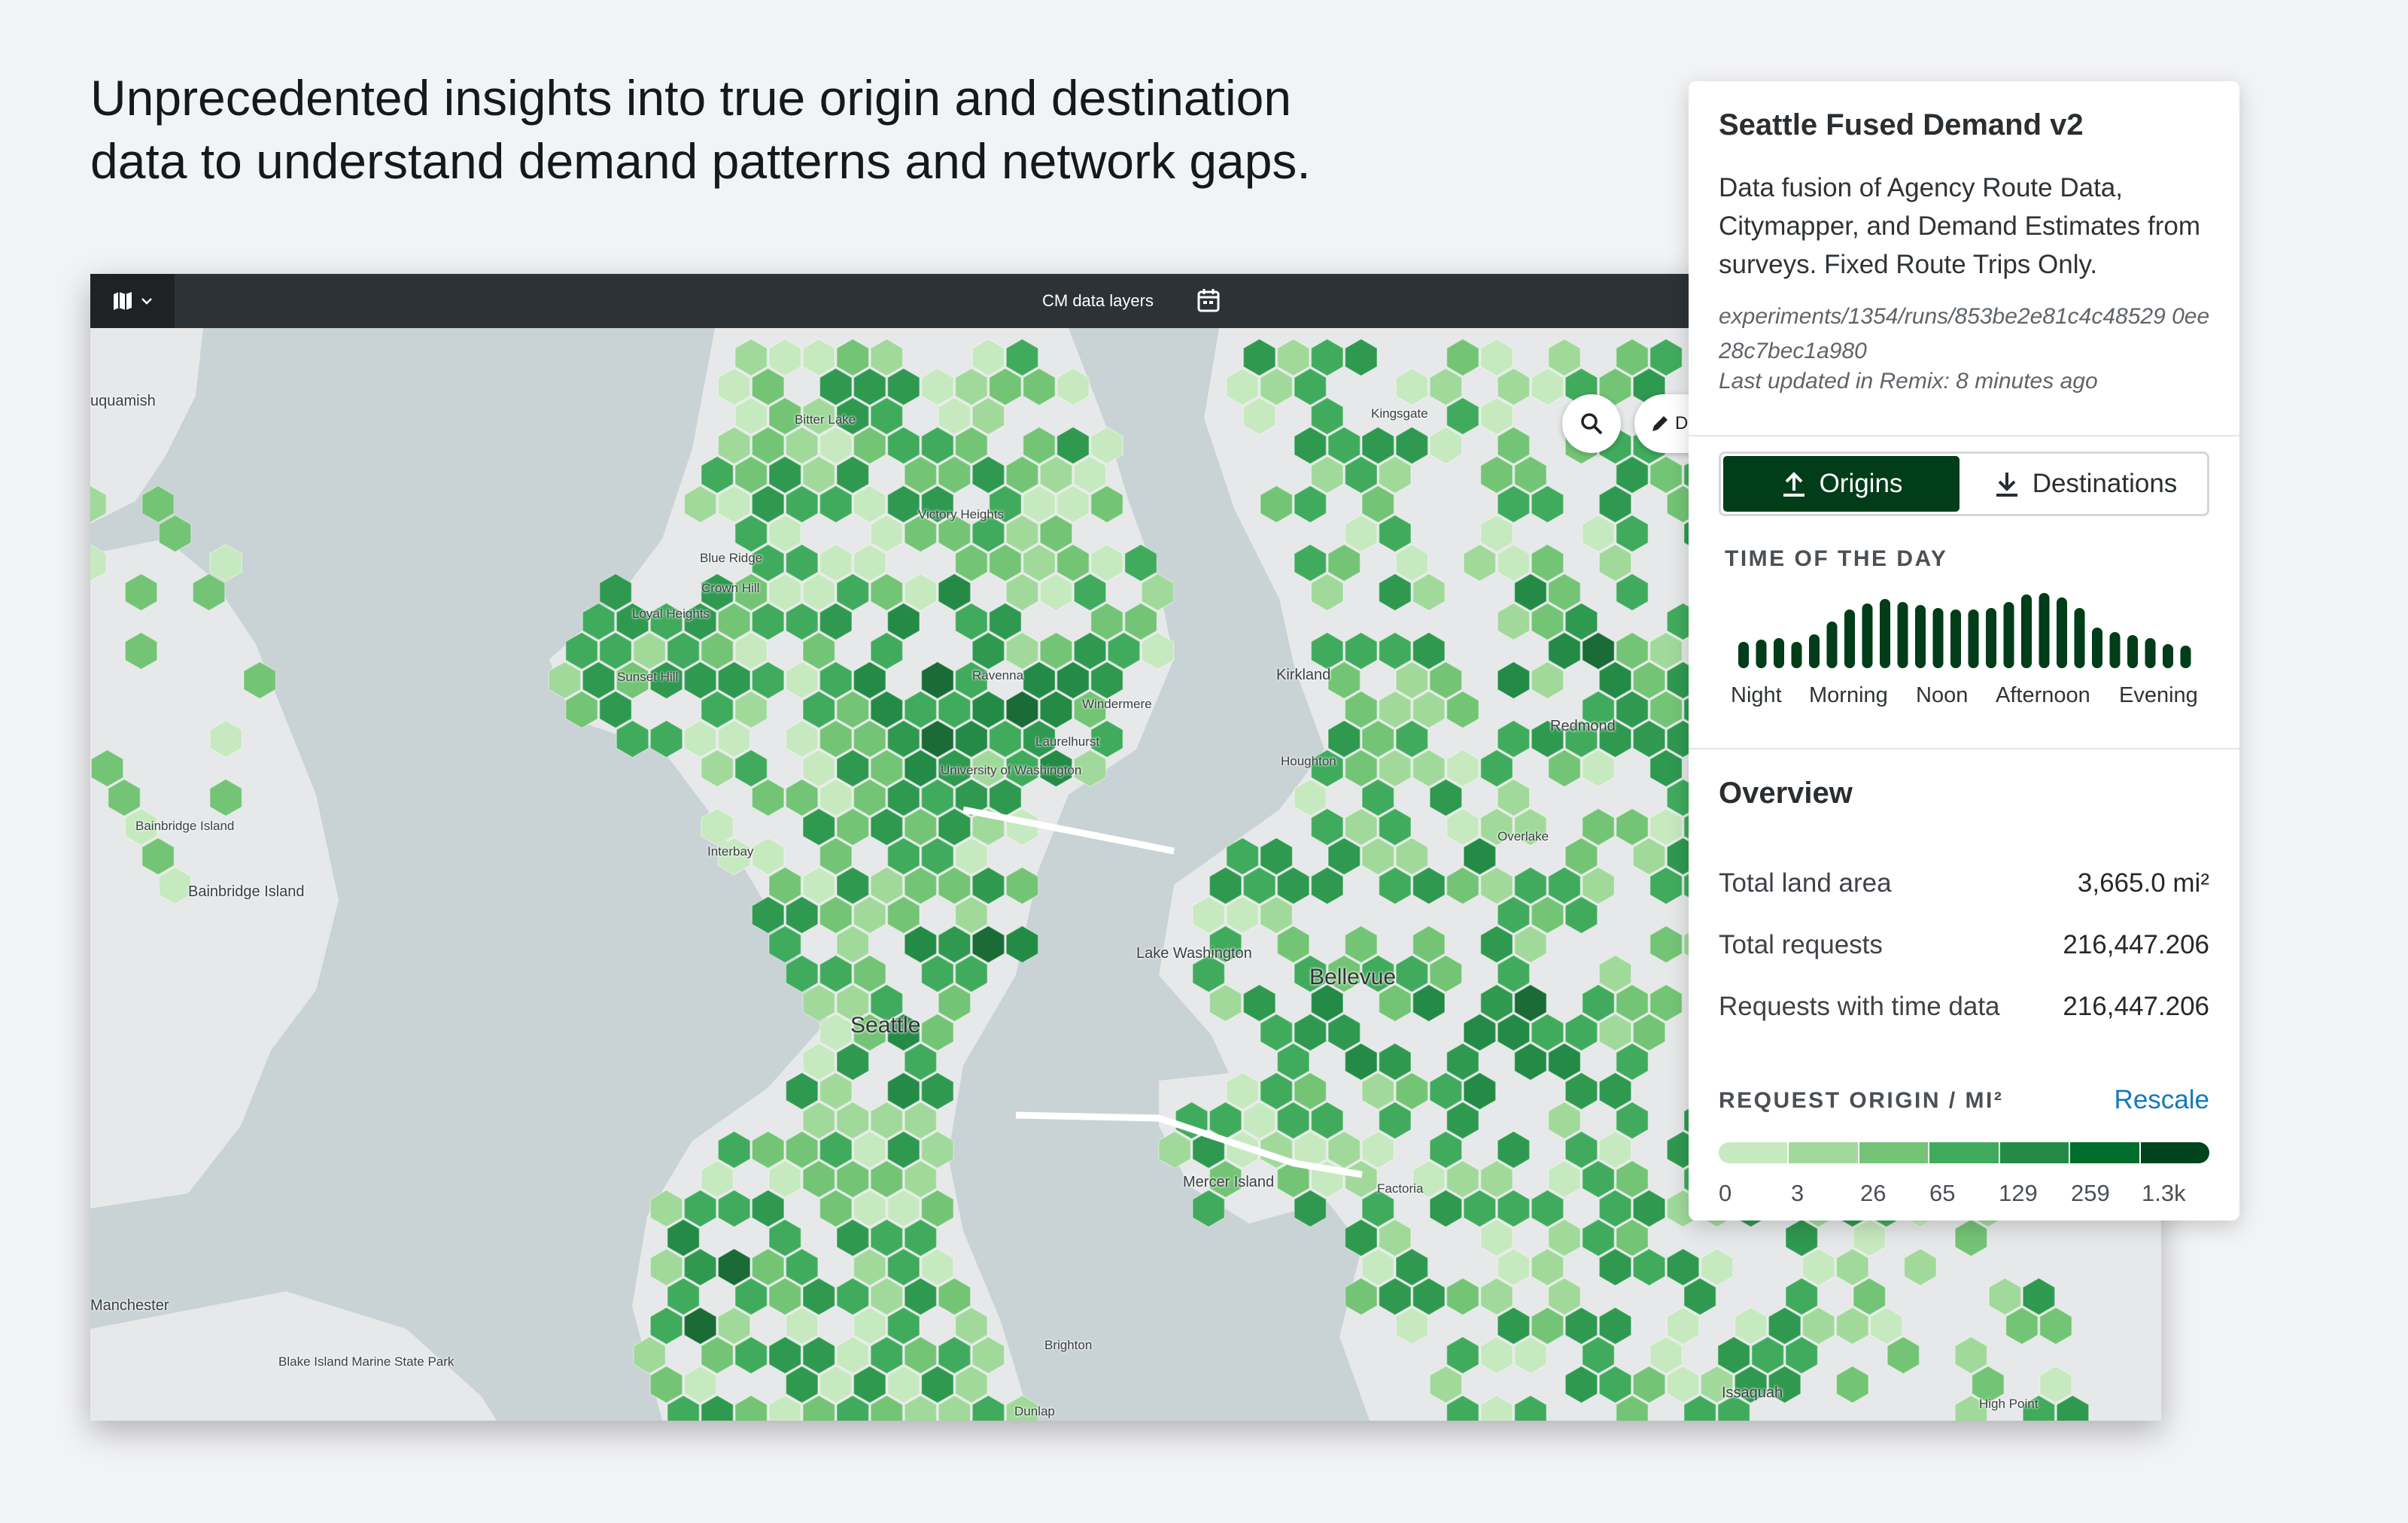 The width and height of the screenshot is (2408, 1523). I want to click on origins-toggle-button: Origins, so click(1841, 484).